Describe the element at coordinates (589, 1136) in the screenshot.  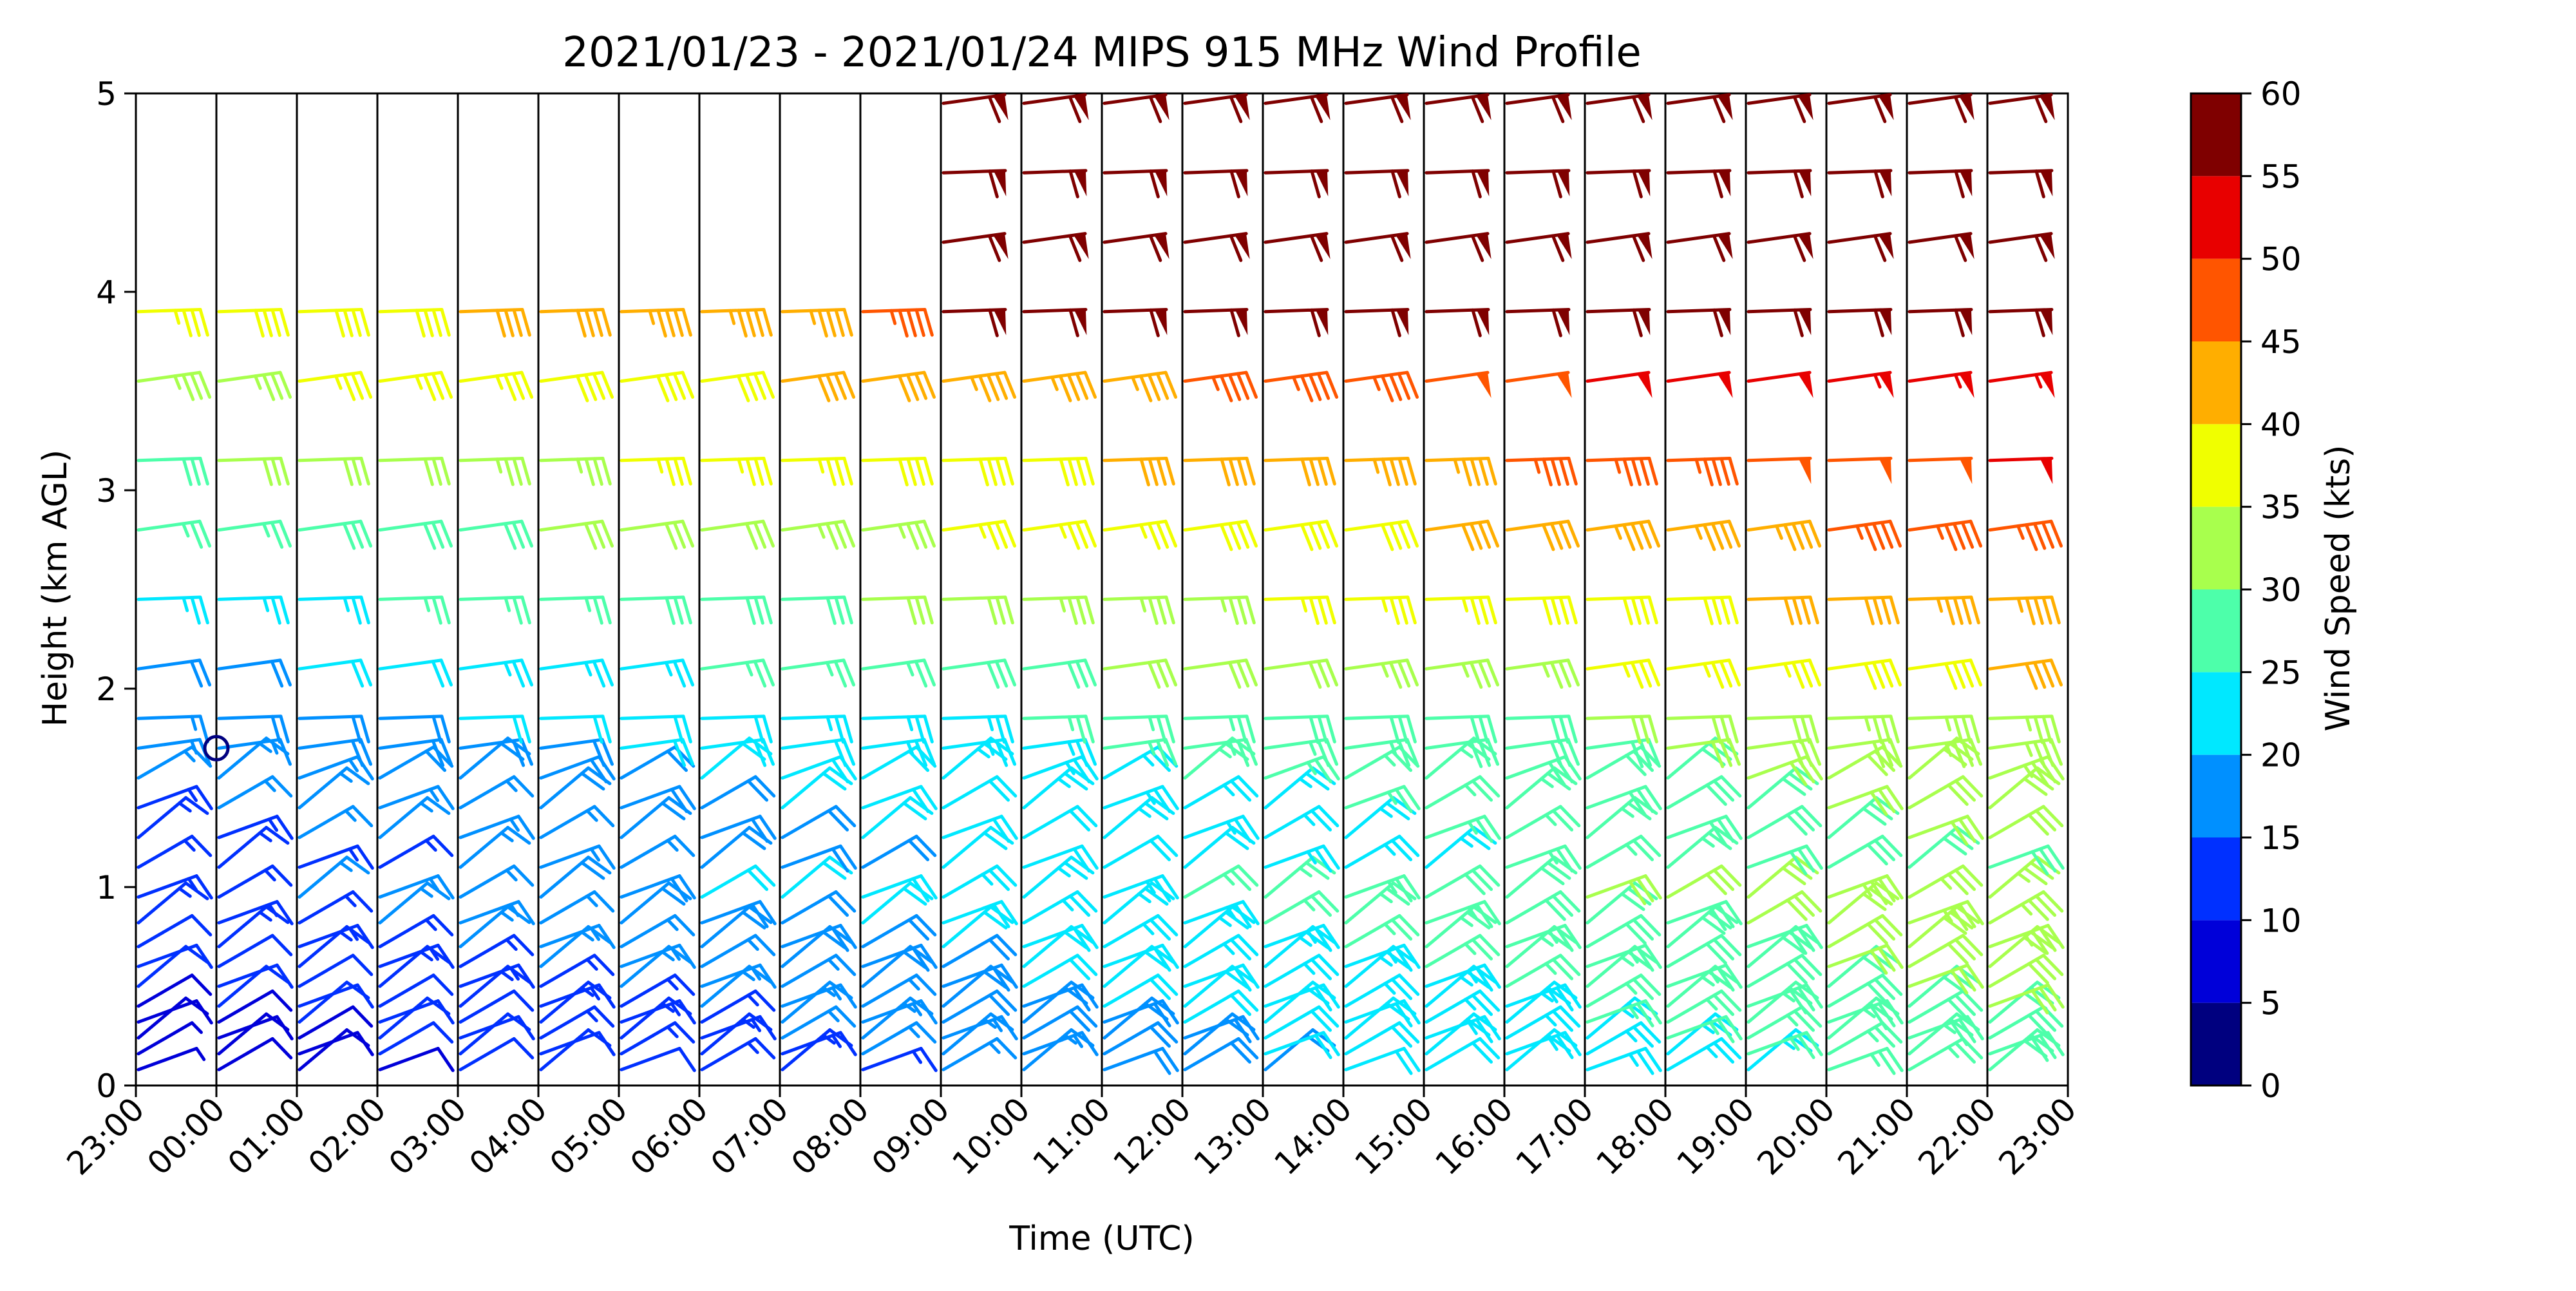
I see `x-tick-label: 05:00` at that location.